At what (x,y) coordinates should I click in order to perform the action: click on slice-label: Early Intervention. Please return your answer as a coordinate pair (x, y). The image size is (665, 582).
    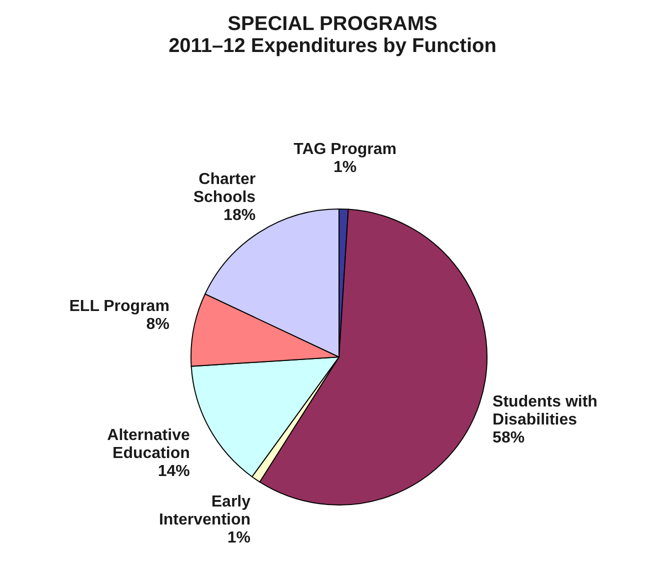
    Looking at the image, I should click on (204, 511).